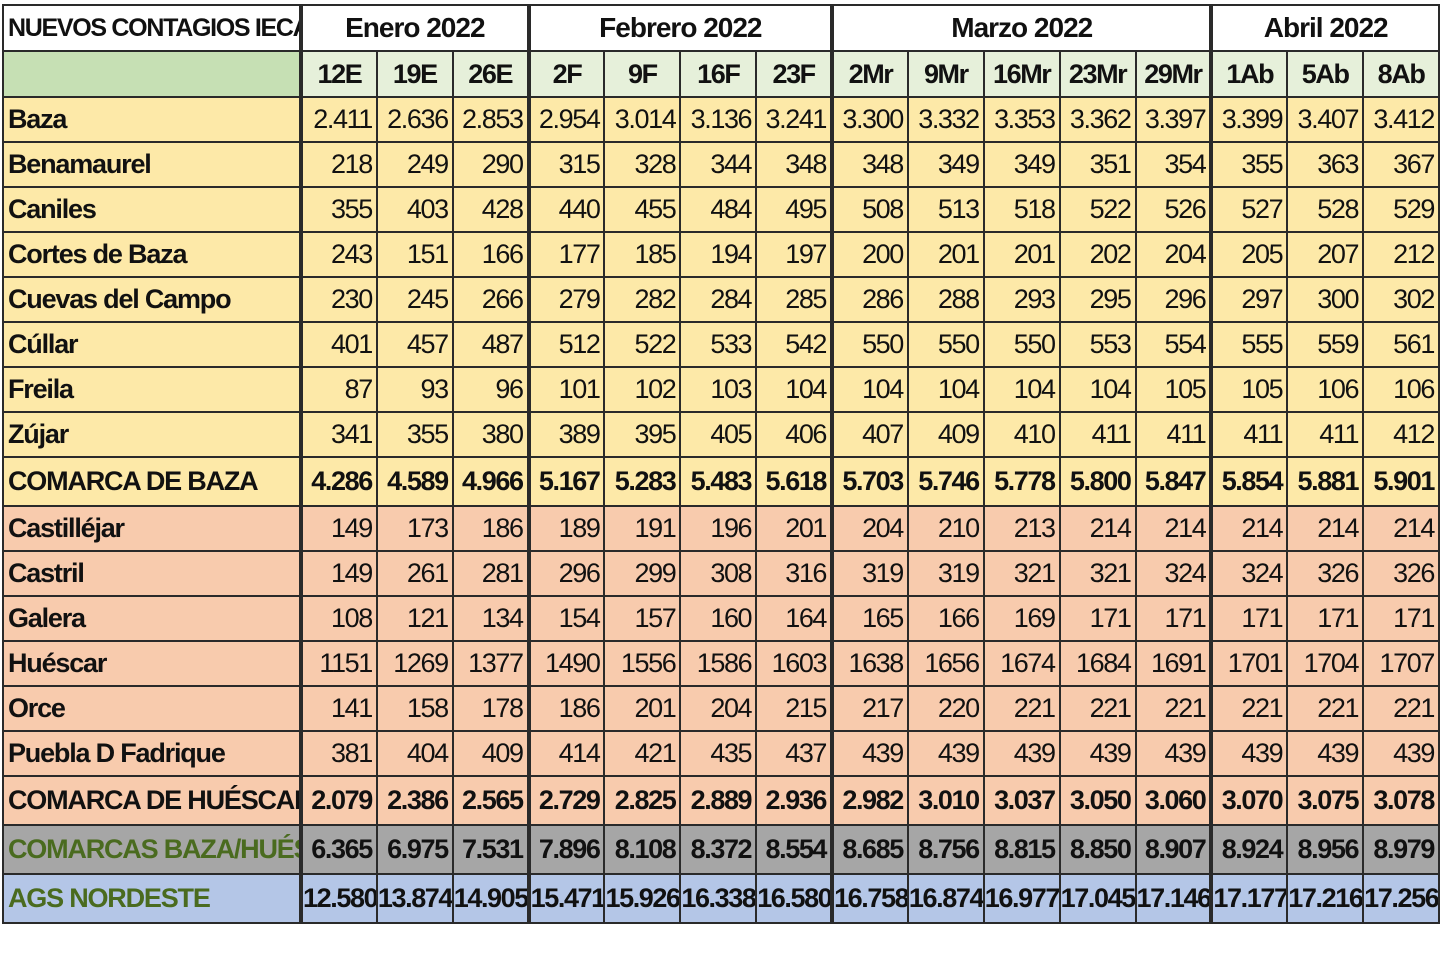 This screenshot has height=960, width=1440. What do you see at coordinates (794, 898) in the screenshot?
I see `value-cell: 16.580` at bounding box center [794, 898].